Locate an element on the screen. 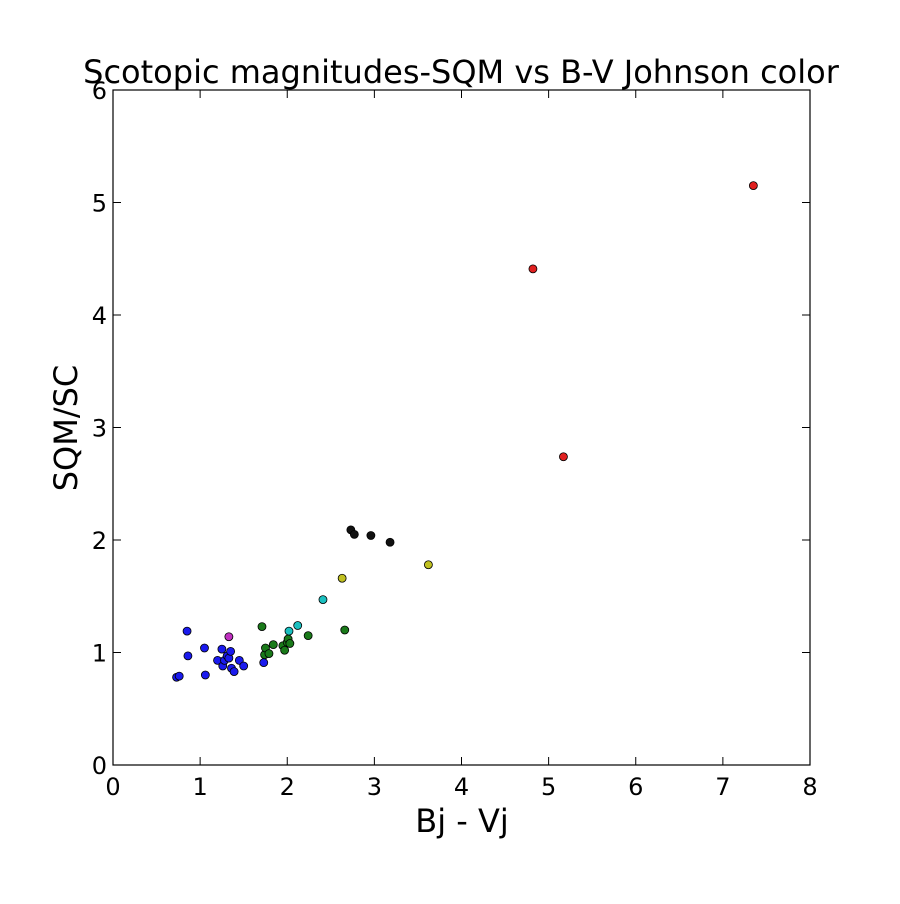  y-axis-label: SQM/SC is located at coordinates (66, 428).